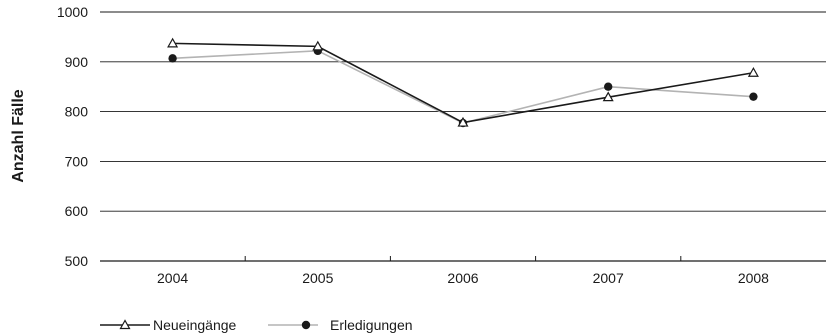  I want to click on legend-label-neueingaenge: Neueingänge, so click(195, 325).